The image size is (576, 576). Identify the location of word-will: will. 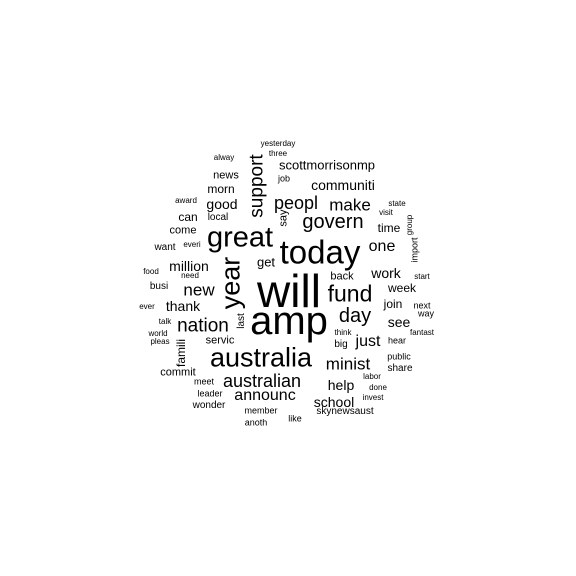
(289, 291).